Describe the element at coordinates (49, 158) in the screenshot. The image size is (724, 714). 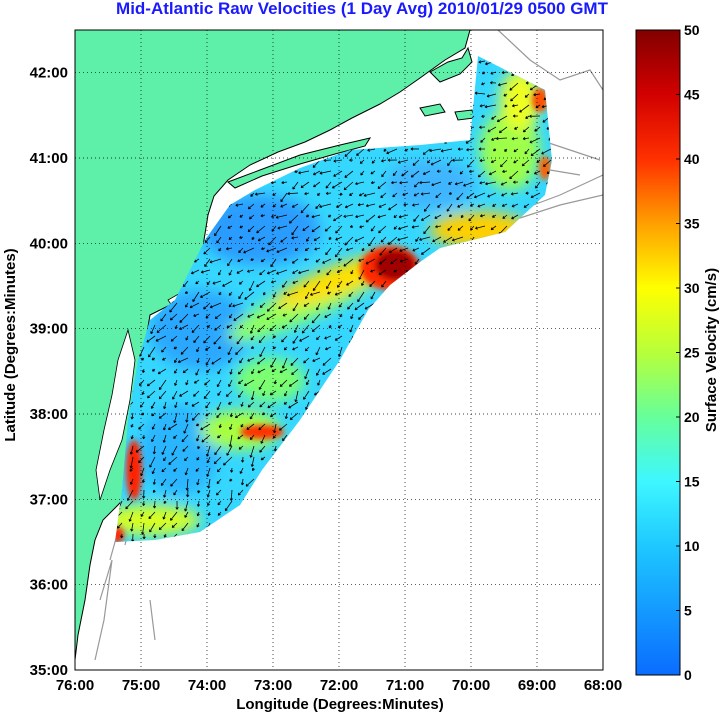
I see `y-tick-label: 41:00` at that location.